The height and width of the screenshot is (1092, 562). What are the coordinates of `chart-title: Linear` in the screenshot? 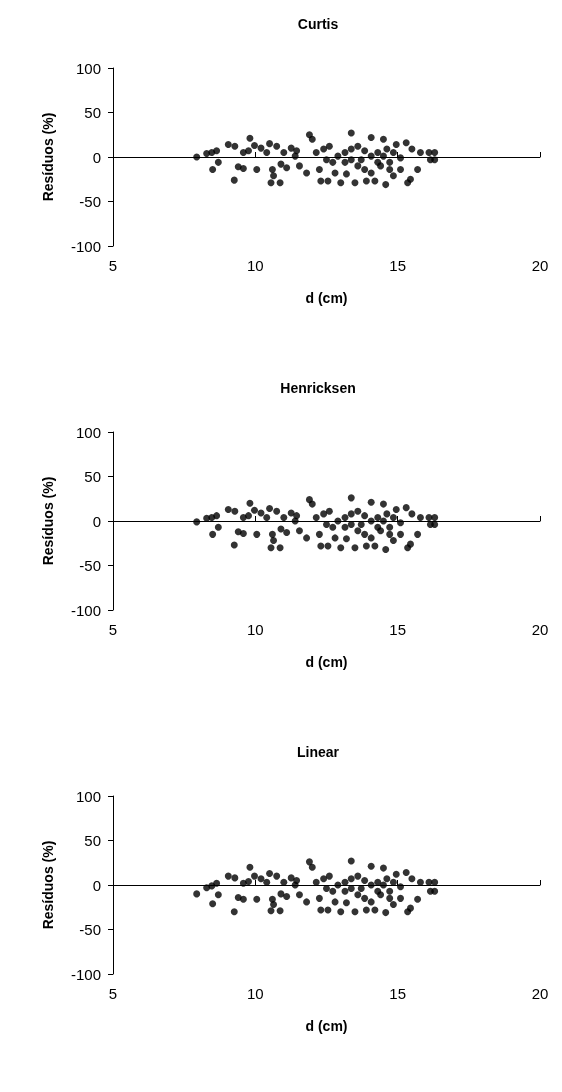 It's located at (318, 752).